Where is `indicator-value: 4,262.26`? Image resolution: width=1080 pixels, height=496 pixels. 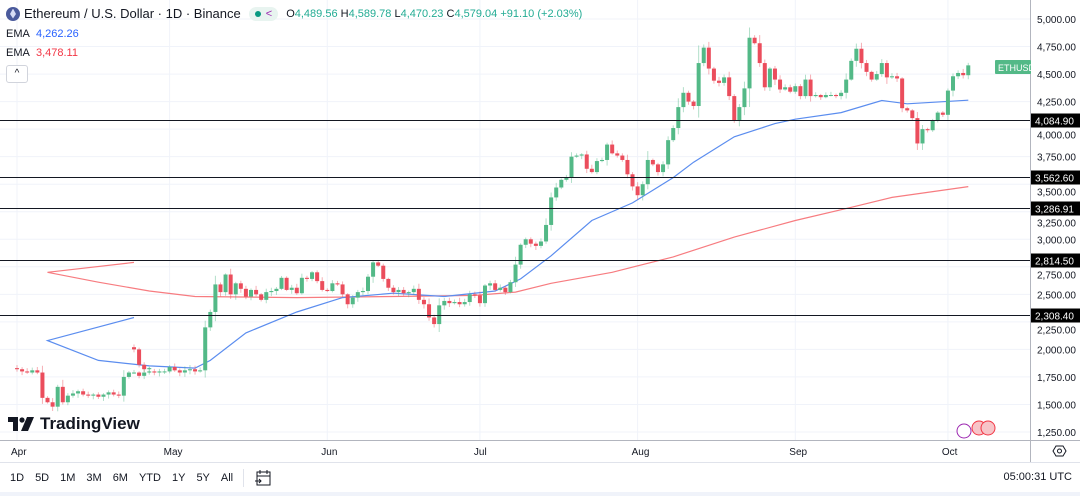
indicator-value: 4,262.26 is located at coordinates (57, 34).